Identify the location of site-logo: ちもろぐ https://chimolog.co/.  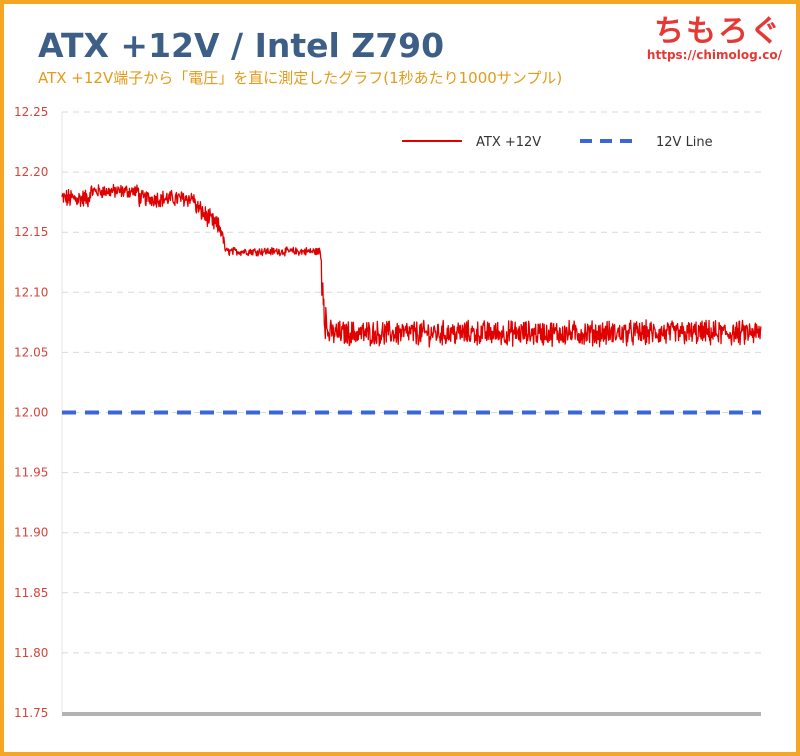
(714, 34).